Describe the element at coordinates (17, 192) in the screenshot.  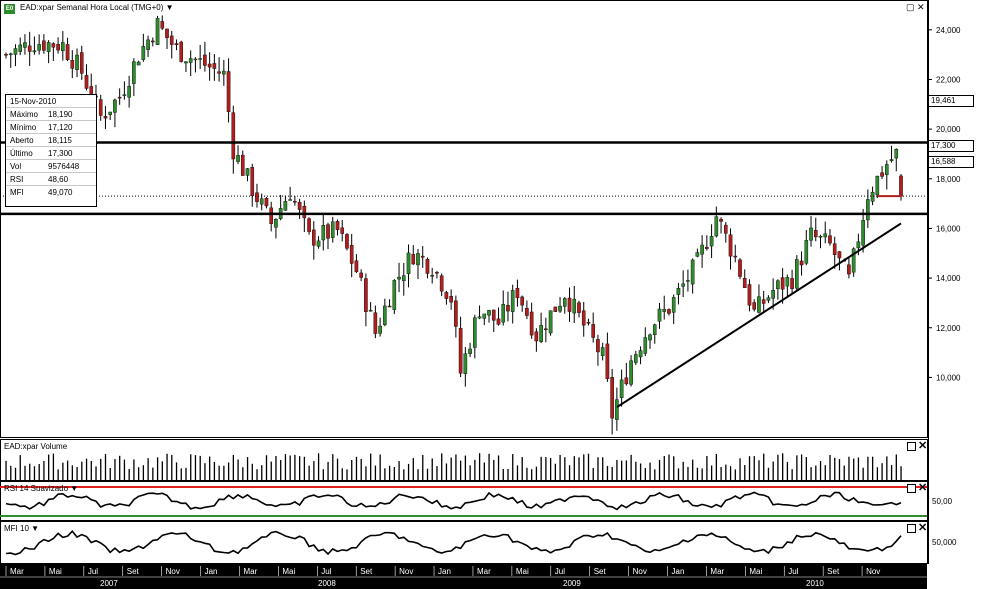
I see `info-label: MFI` at that location.